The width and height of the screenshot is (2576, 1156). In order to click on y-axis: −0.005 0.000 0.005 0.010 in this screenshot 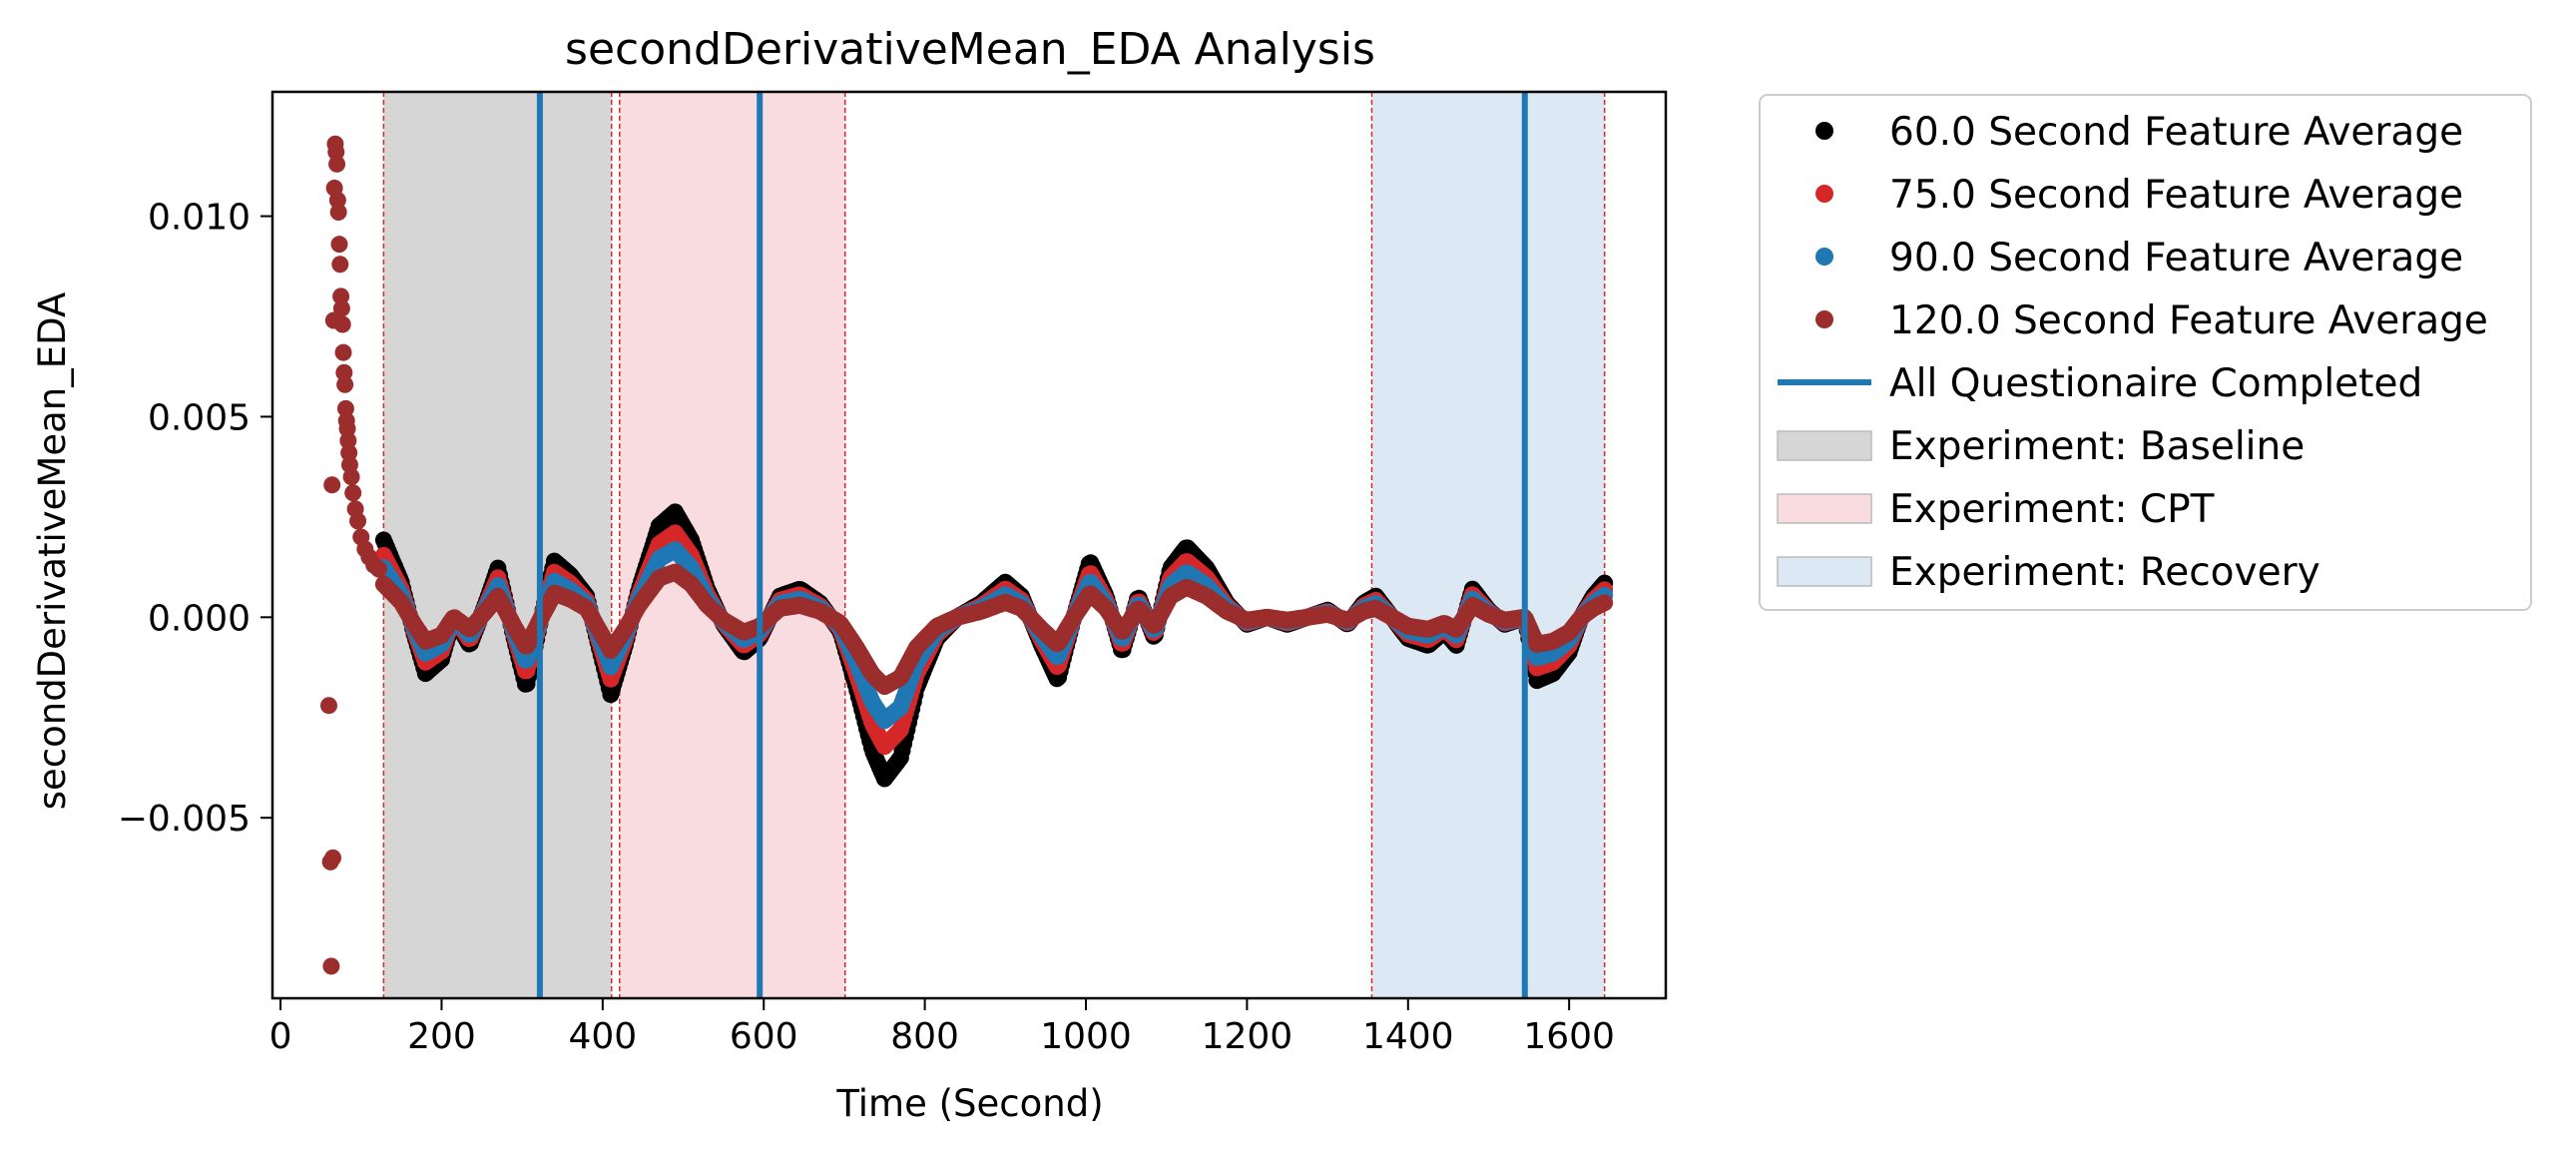, I will do `click(195, 519)`.